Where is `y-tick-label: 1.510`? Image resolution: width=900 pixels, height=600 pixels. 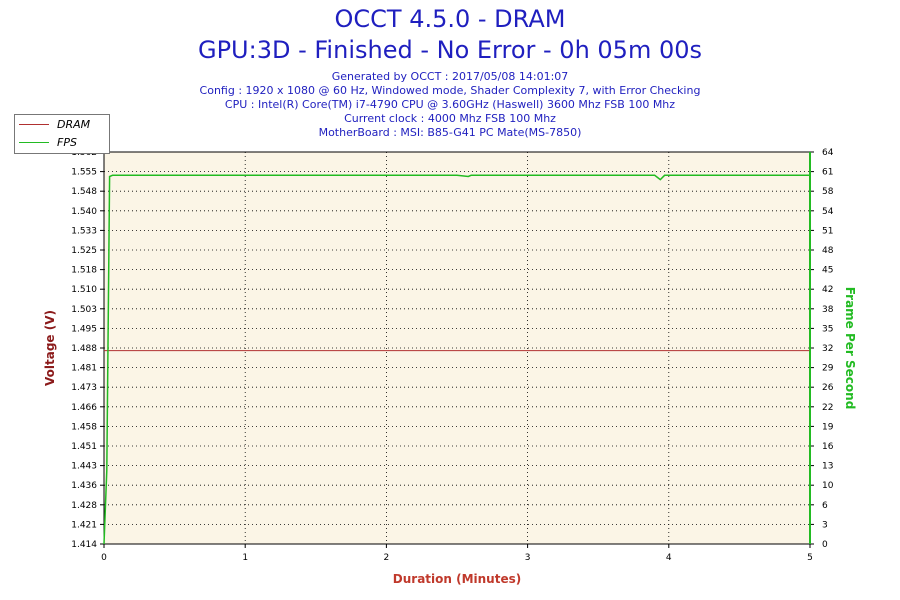
y-tick-label: 1.510 is located at coordinates (84, 290).